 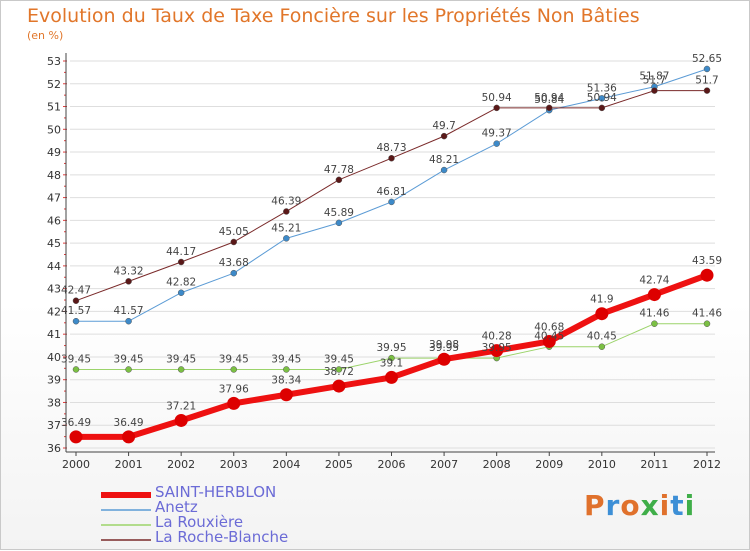 What do you see at coordinates (216, 492) in the screenshot?
I see `legend-label-saint-herblon: SAINT-HERBLON` at bounding box center [216, 492].